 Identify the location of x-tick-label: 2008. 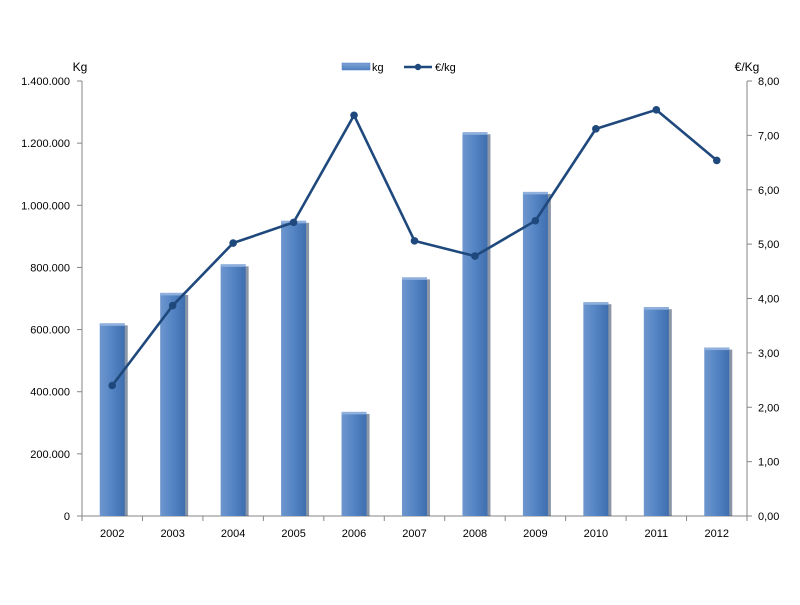
(475, 534).